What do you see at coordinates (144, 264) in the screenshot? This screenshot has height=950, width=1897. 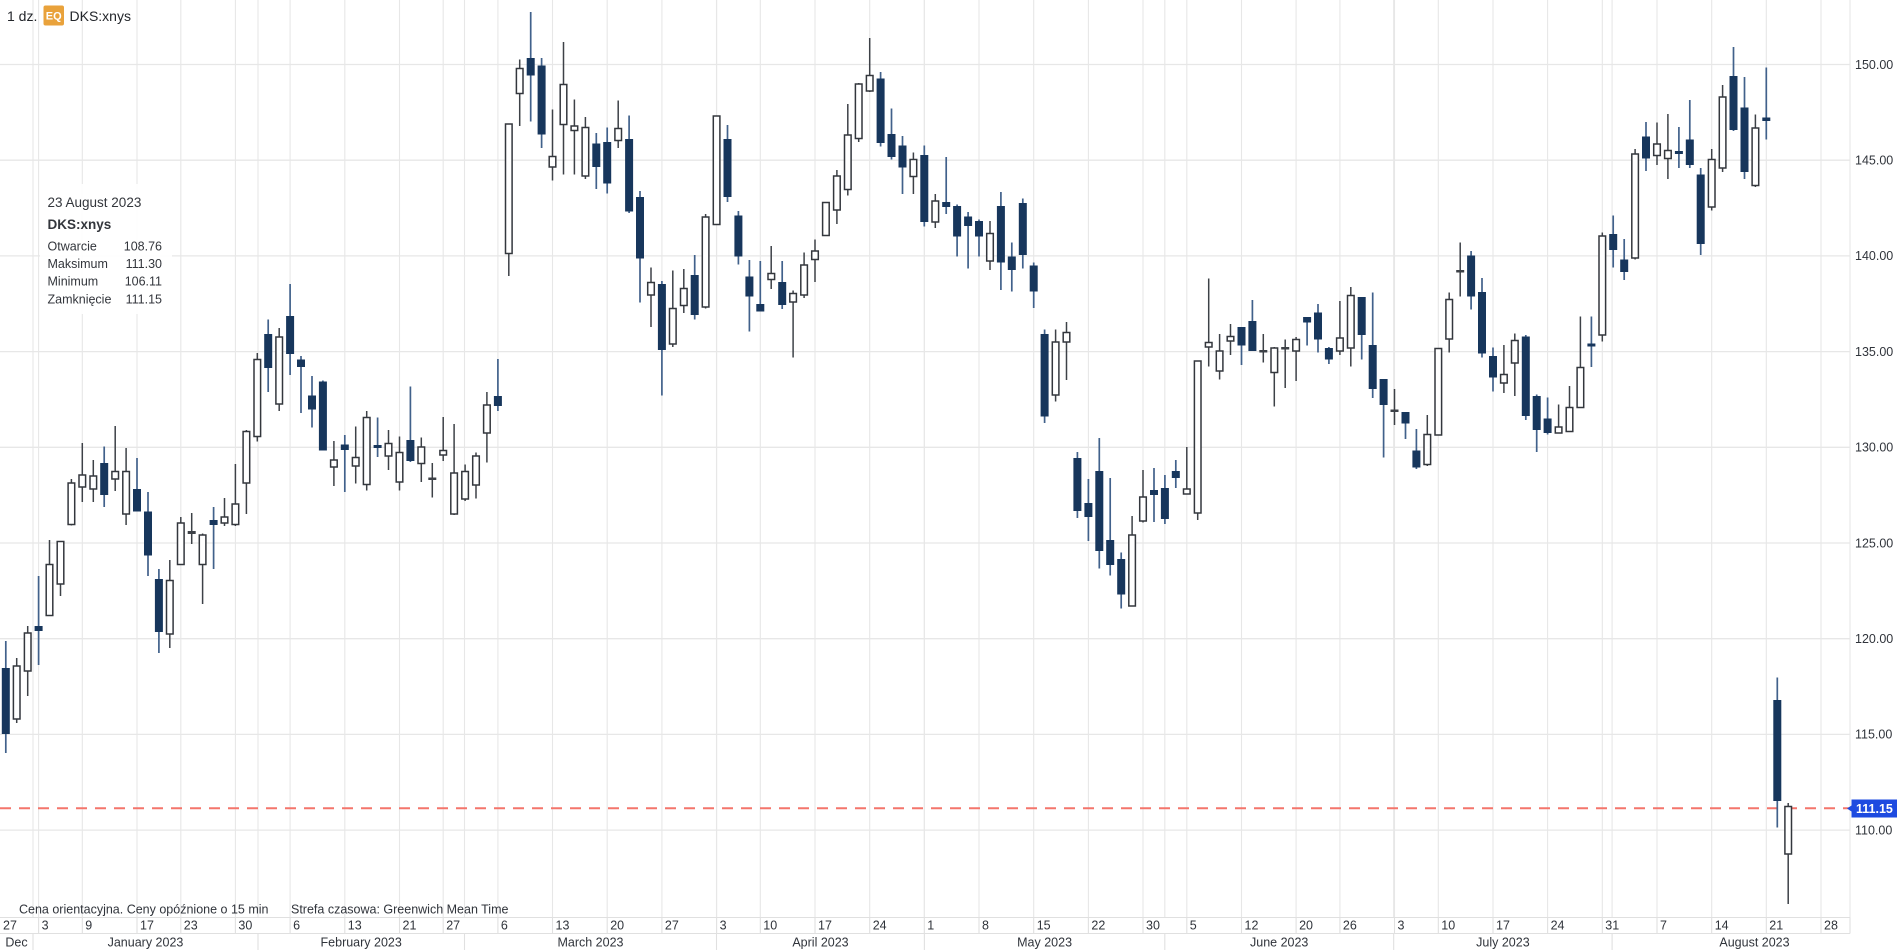 I see `svg-text: 111.30` at bounding box center [144, 264].